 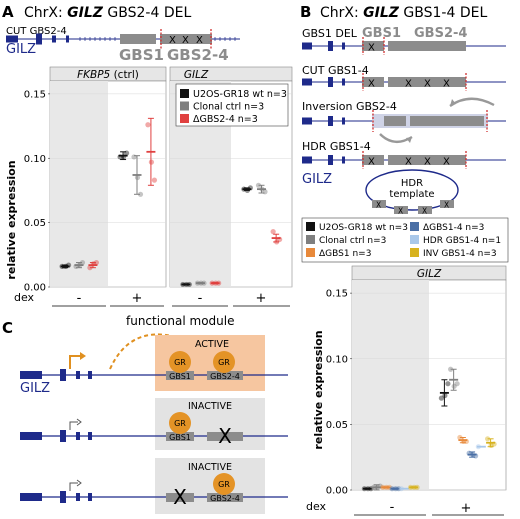 What do you see at coordinates (180, 321) in the screenshot?
I see `functional-module-label: functional module` at bounding box center [180, 321].